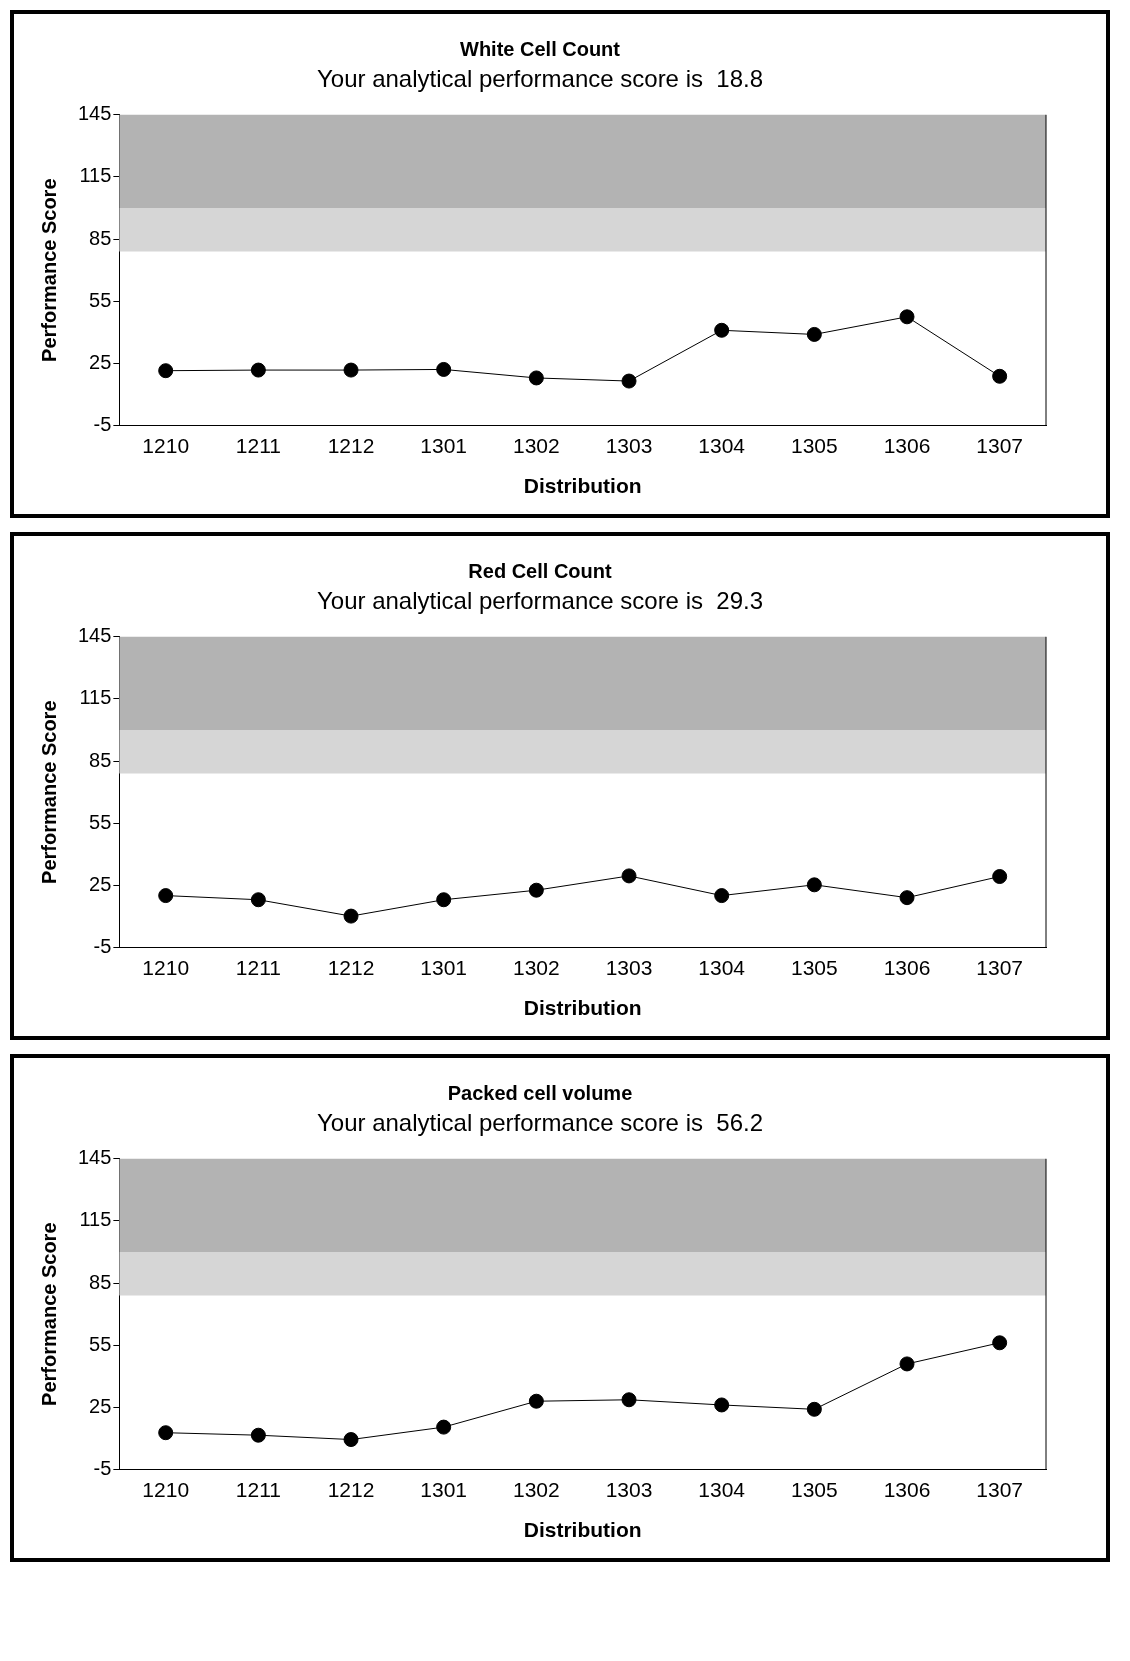 The width and height of the screenshot is (1130, 1661). Describe the element at coordinates (540, 79) in the screenshot. I see `chart-subtitle: Your analytical performance score is 18.8` at that location.